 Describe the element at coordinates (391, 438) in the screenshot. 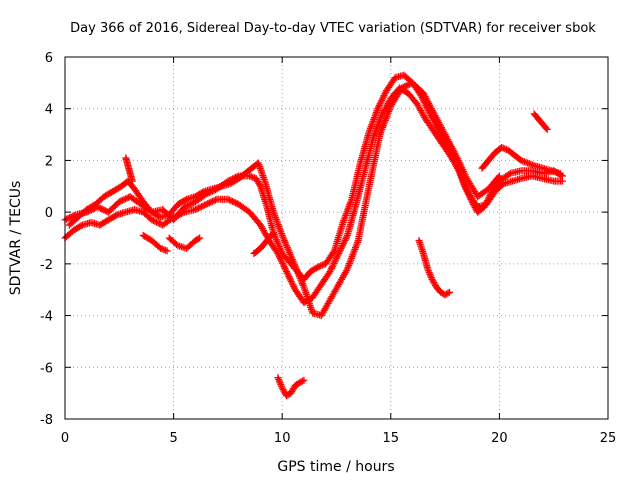

I see `x-tick-label: 15` at that location.